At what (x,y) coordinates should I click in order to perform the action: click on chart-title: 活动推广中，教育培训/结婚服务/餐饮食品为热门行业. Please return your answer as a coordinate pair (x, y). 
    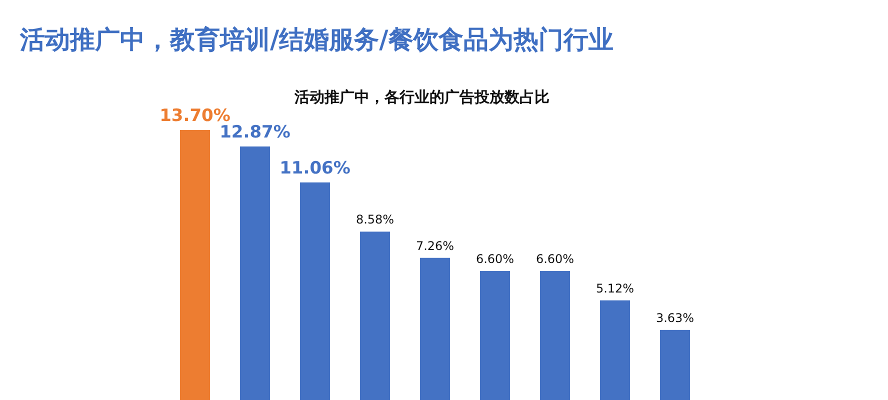
    Looking at the image, I should click on (316, 39).